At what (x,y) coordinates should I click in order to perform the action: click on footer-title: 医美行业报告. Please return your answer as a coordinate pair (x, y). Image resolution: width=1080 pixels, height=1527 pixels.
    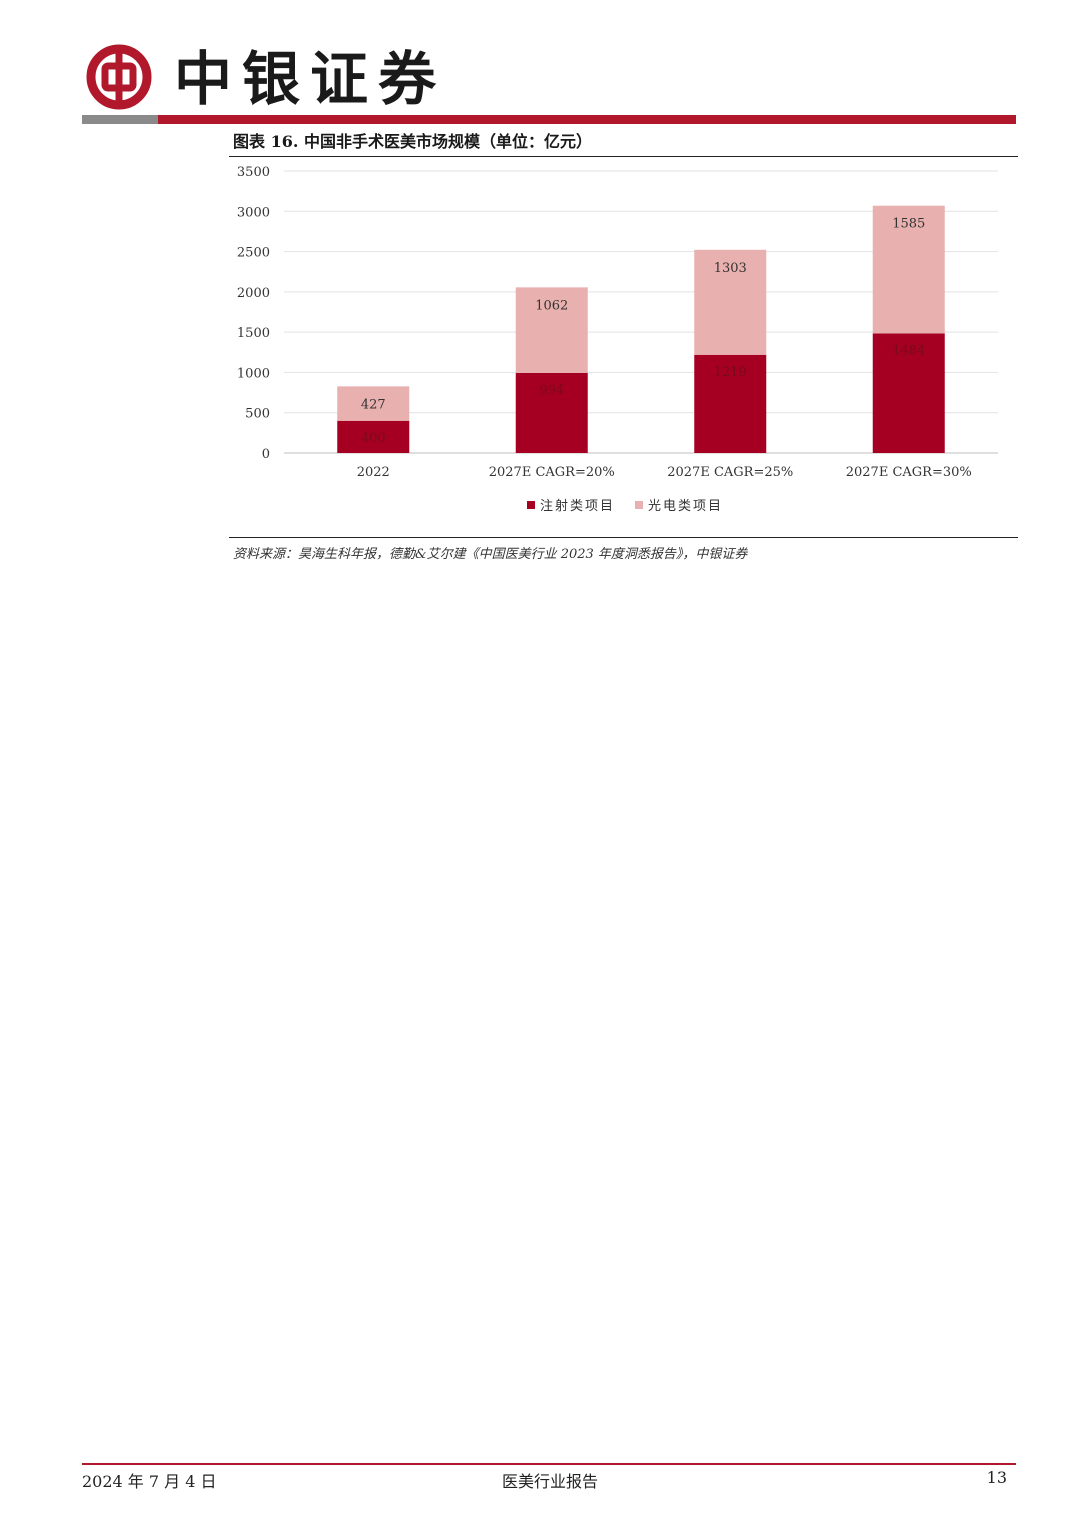
    Looking at the image, I should click on (549, 1481).